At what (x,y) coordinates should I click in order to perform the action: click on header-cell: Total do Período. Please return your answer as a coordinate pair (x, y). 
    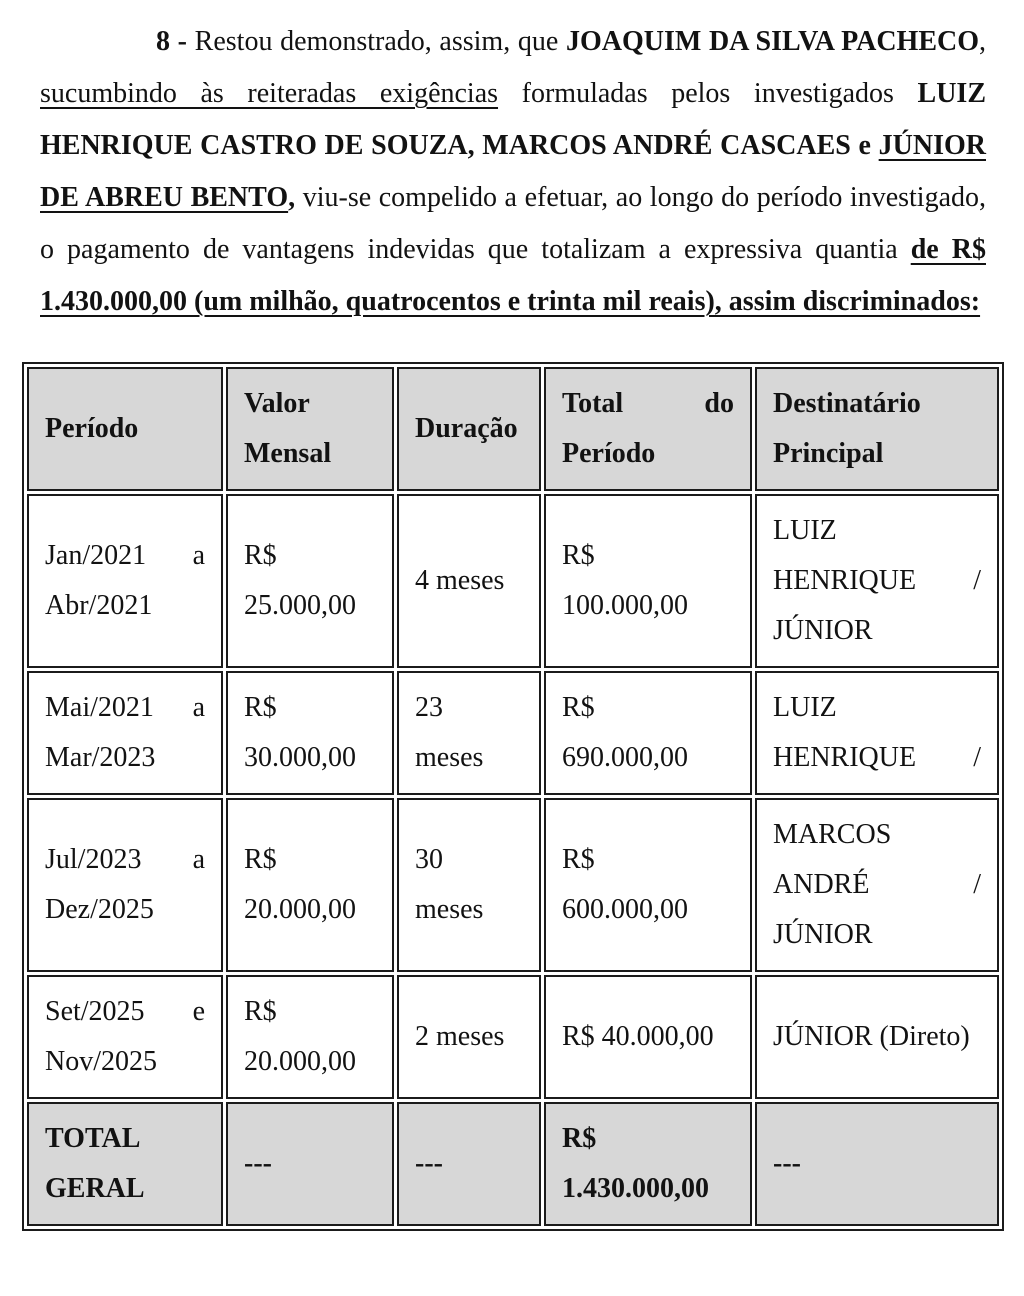
    Looking at the image, I should click on (648, 429).